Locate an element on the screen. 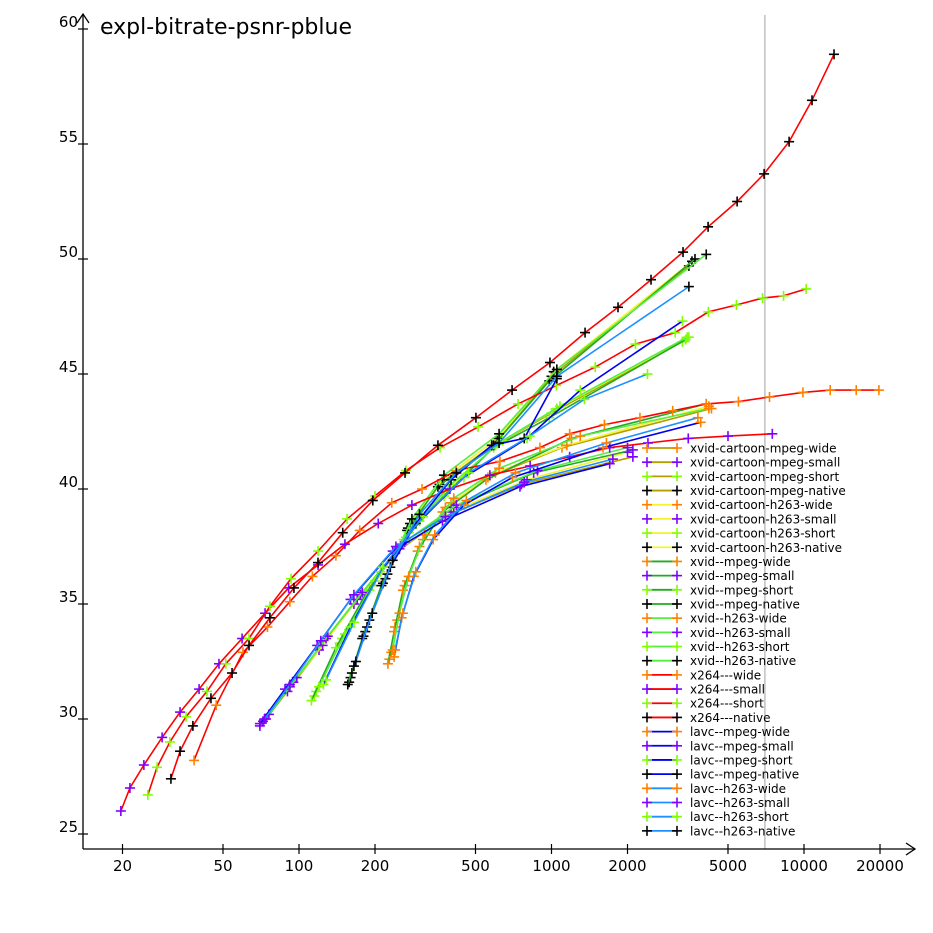  series-lavc--h263-short is located at coordinates (487, 527).